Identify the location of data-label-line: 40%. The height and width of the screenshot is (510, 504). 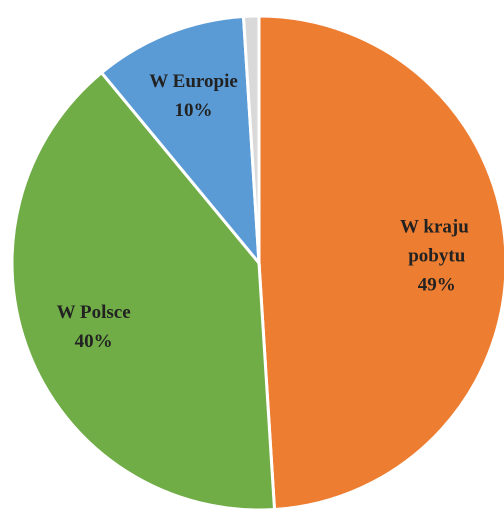
(94, 341).